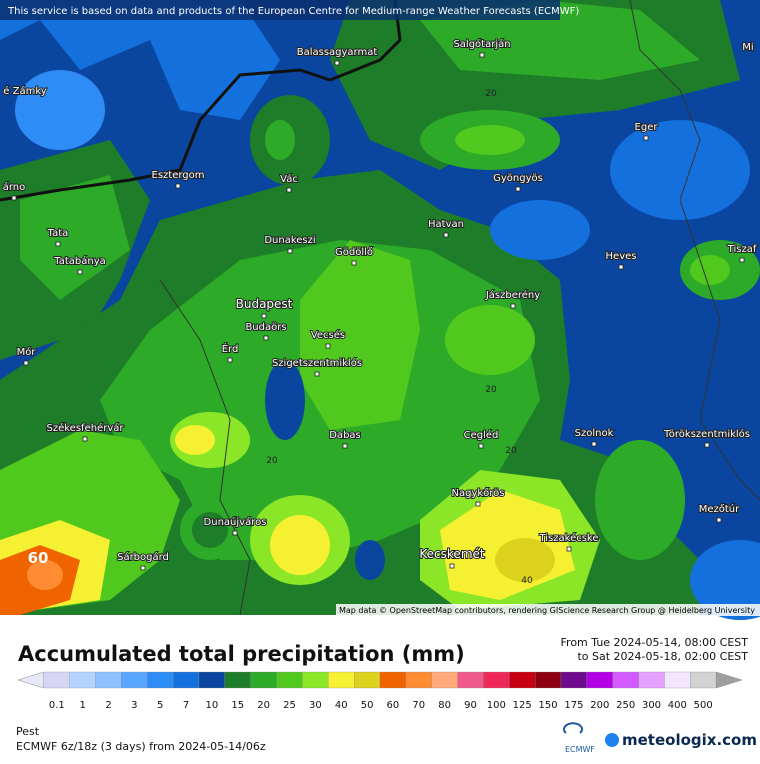 The width and height of the screenshot is (760, 764). What do you see at coordinates (230, 348) in the screenshot?
I see `city-label: Érd` at bounding box center [230, 348].